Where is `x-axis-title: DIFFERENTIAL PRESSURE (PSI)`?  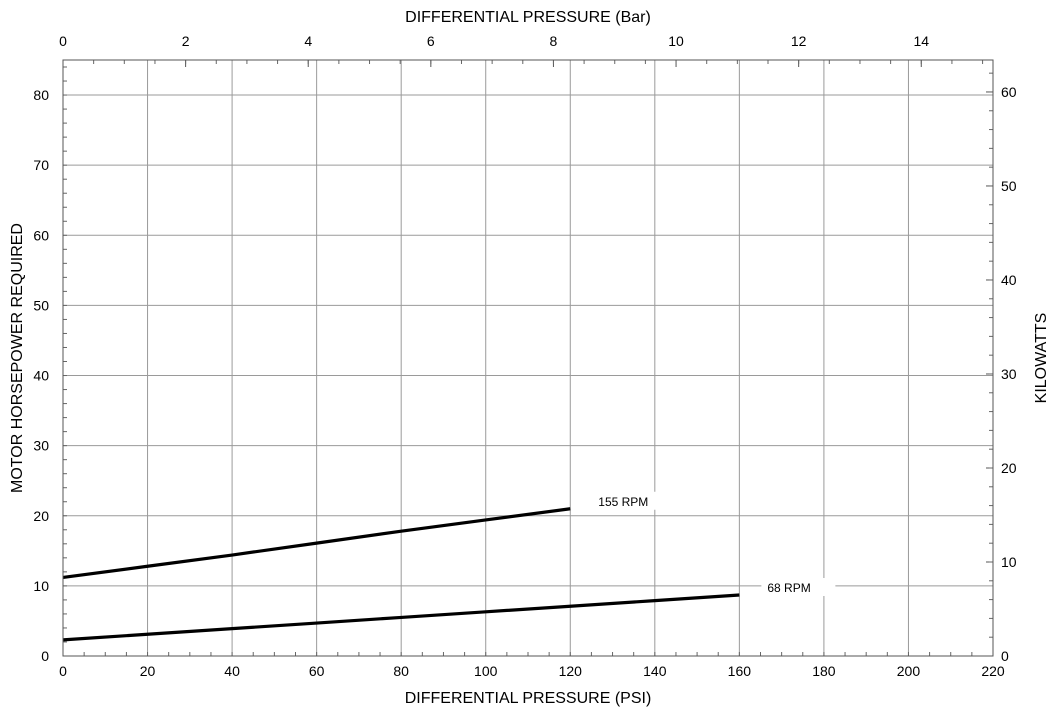
x-axis-title: DIFFERENTIAL PRESSURE (PSI) is located at coordinates (528, 698).